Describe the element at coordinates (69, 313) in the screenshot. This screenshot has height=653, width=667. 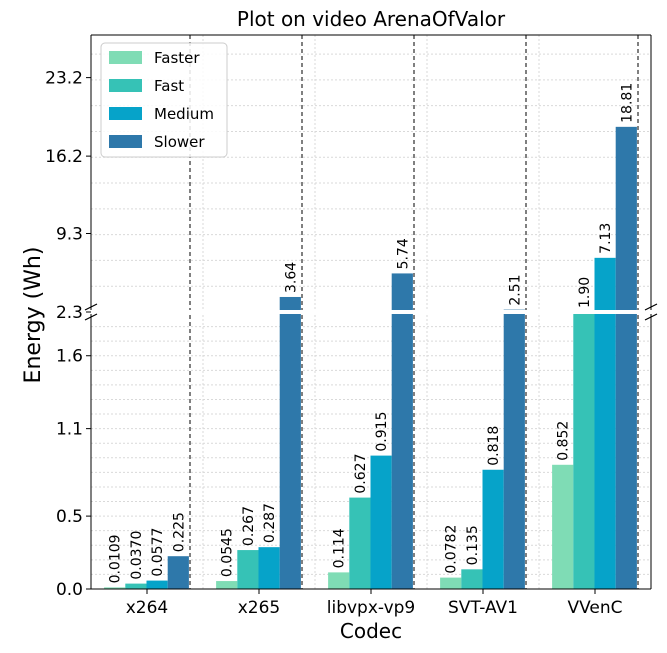
I see `y-tick-label: 2.3` at that location.